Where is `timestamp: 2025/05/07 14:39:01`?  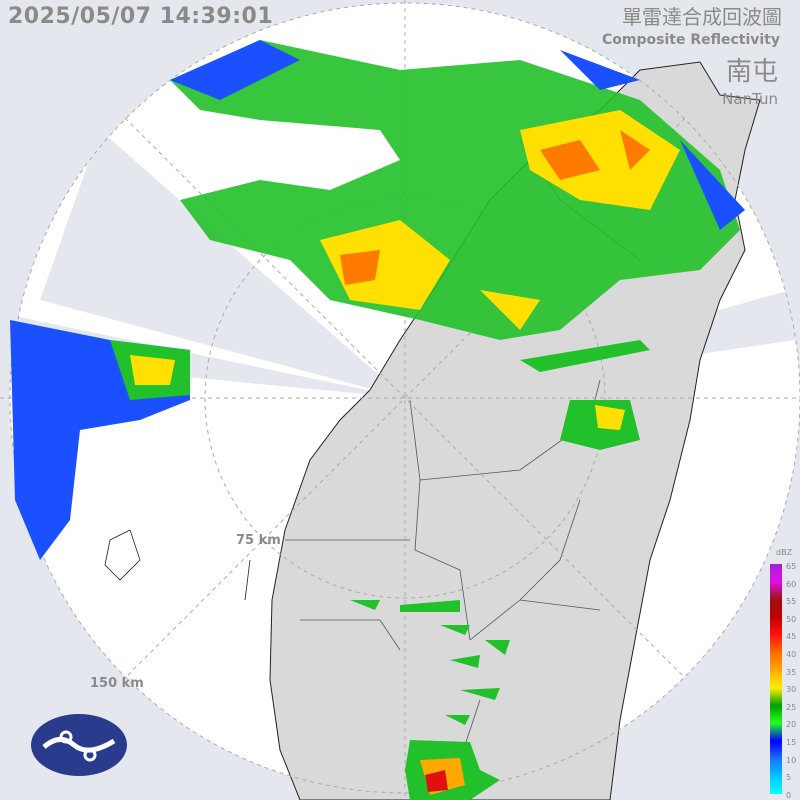
timestamp: 2025/05/07 14:39:01 is located at coordinates (141, 16).